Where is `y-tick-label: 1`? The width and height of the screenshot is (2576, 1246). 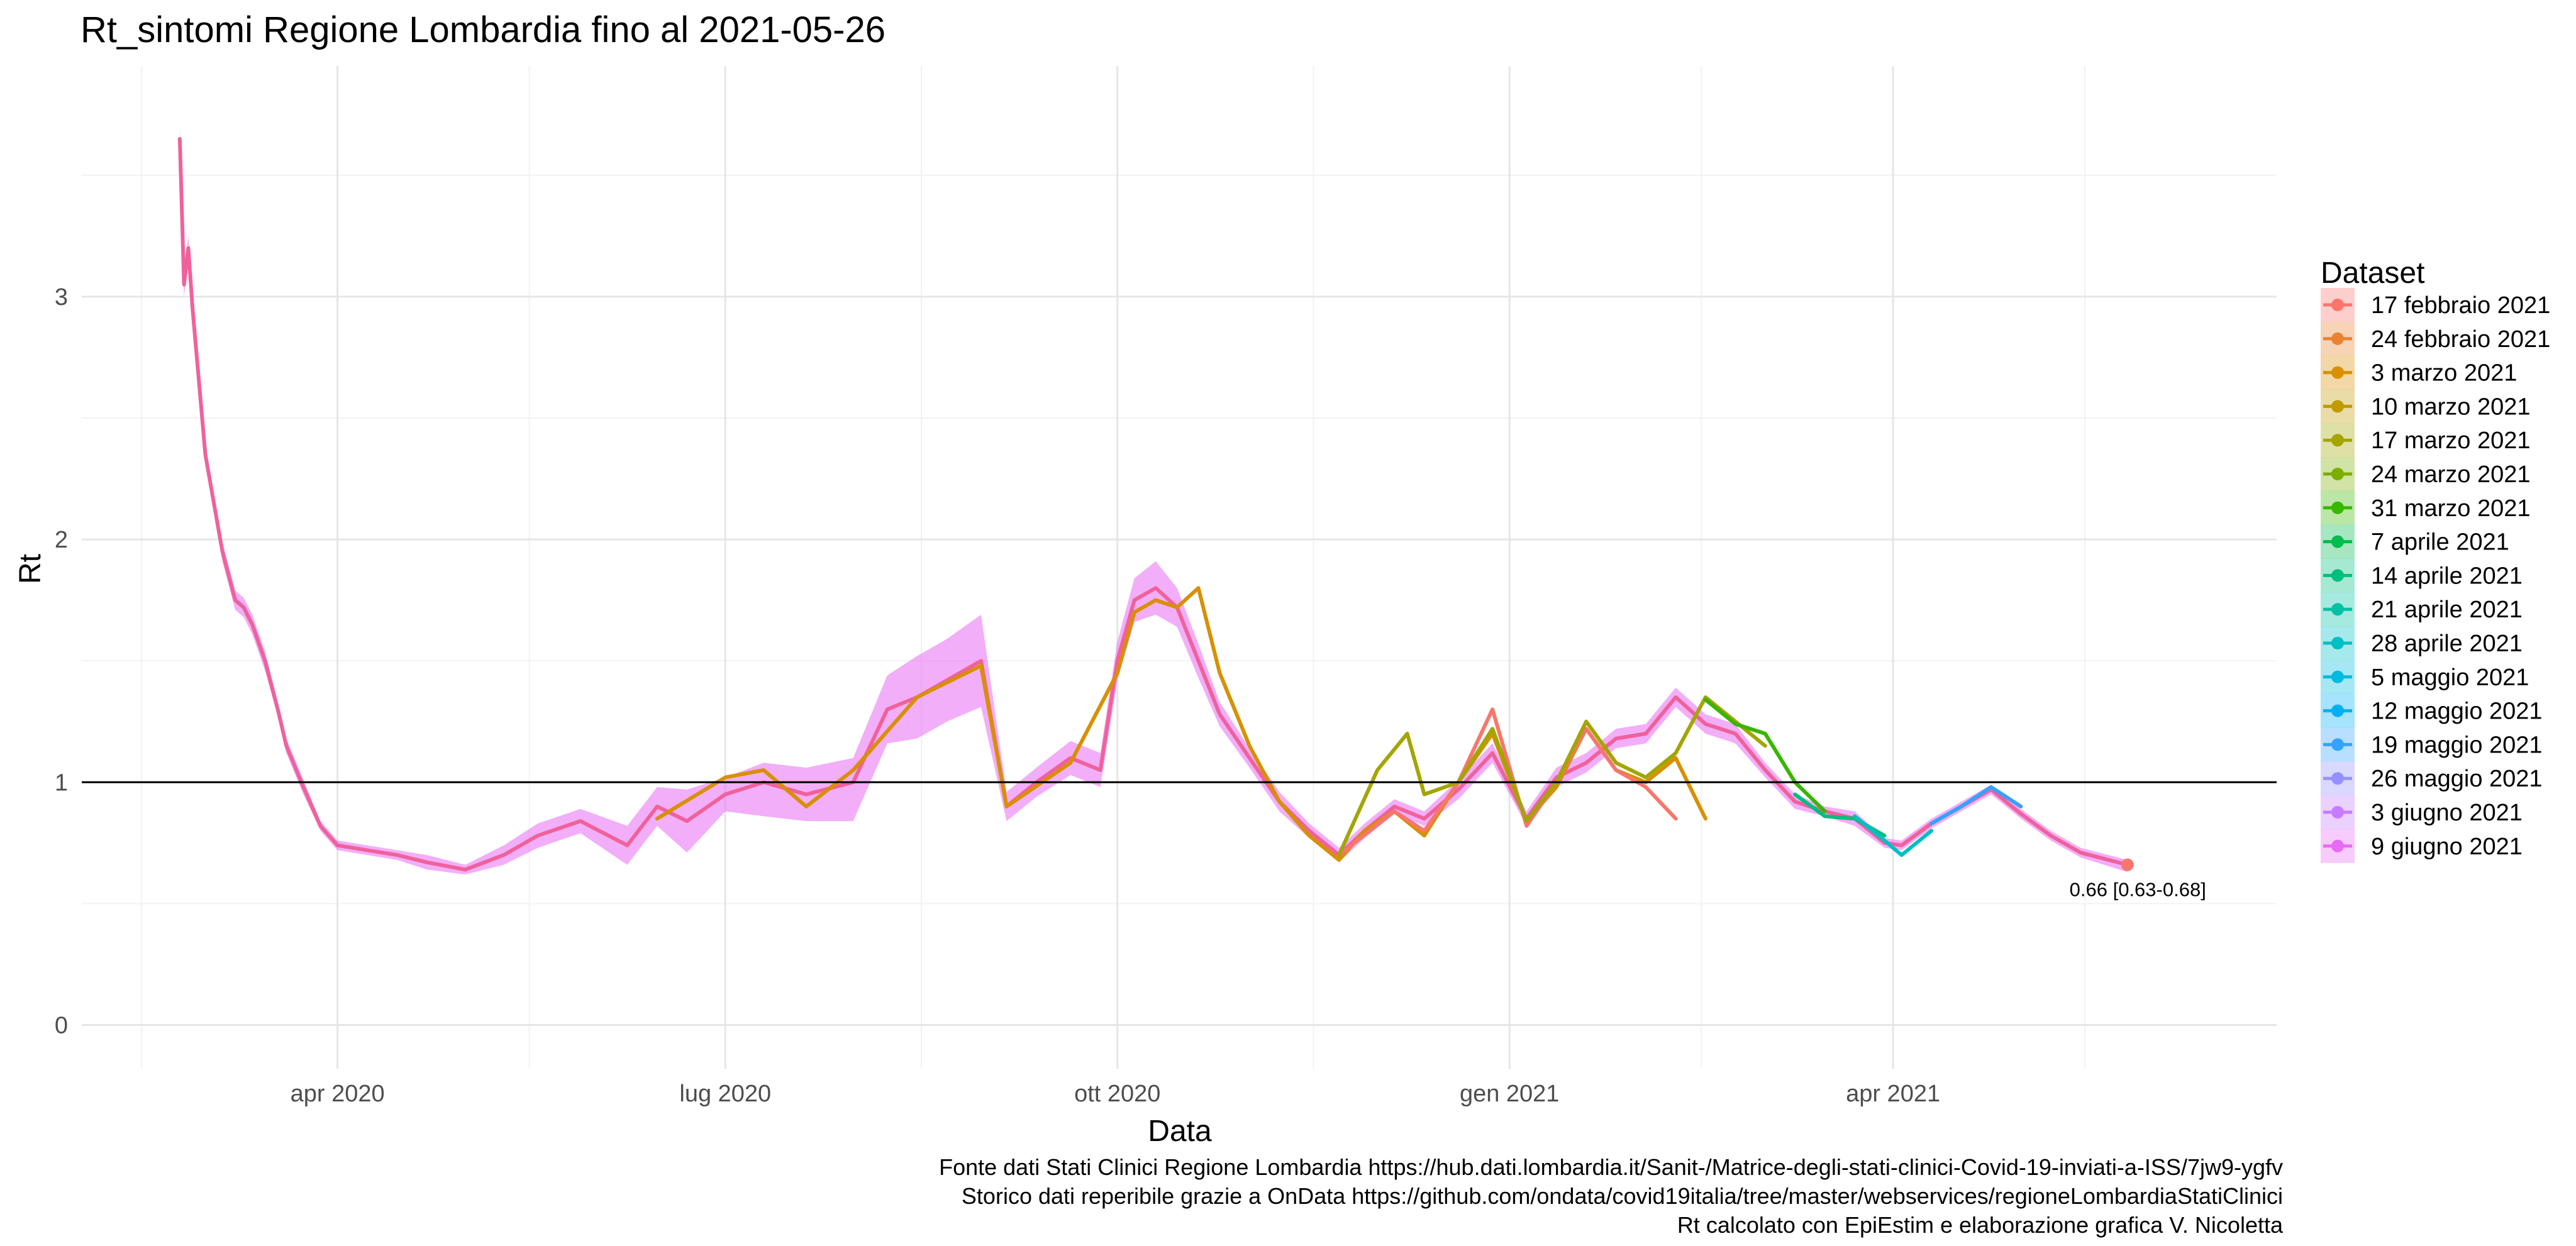 y-tick-label: 1 is located at coordinates (61, 782).